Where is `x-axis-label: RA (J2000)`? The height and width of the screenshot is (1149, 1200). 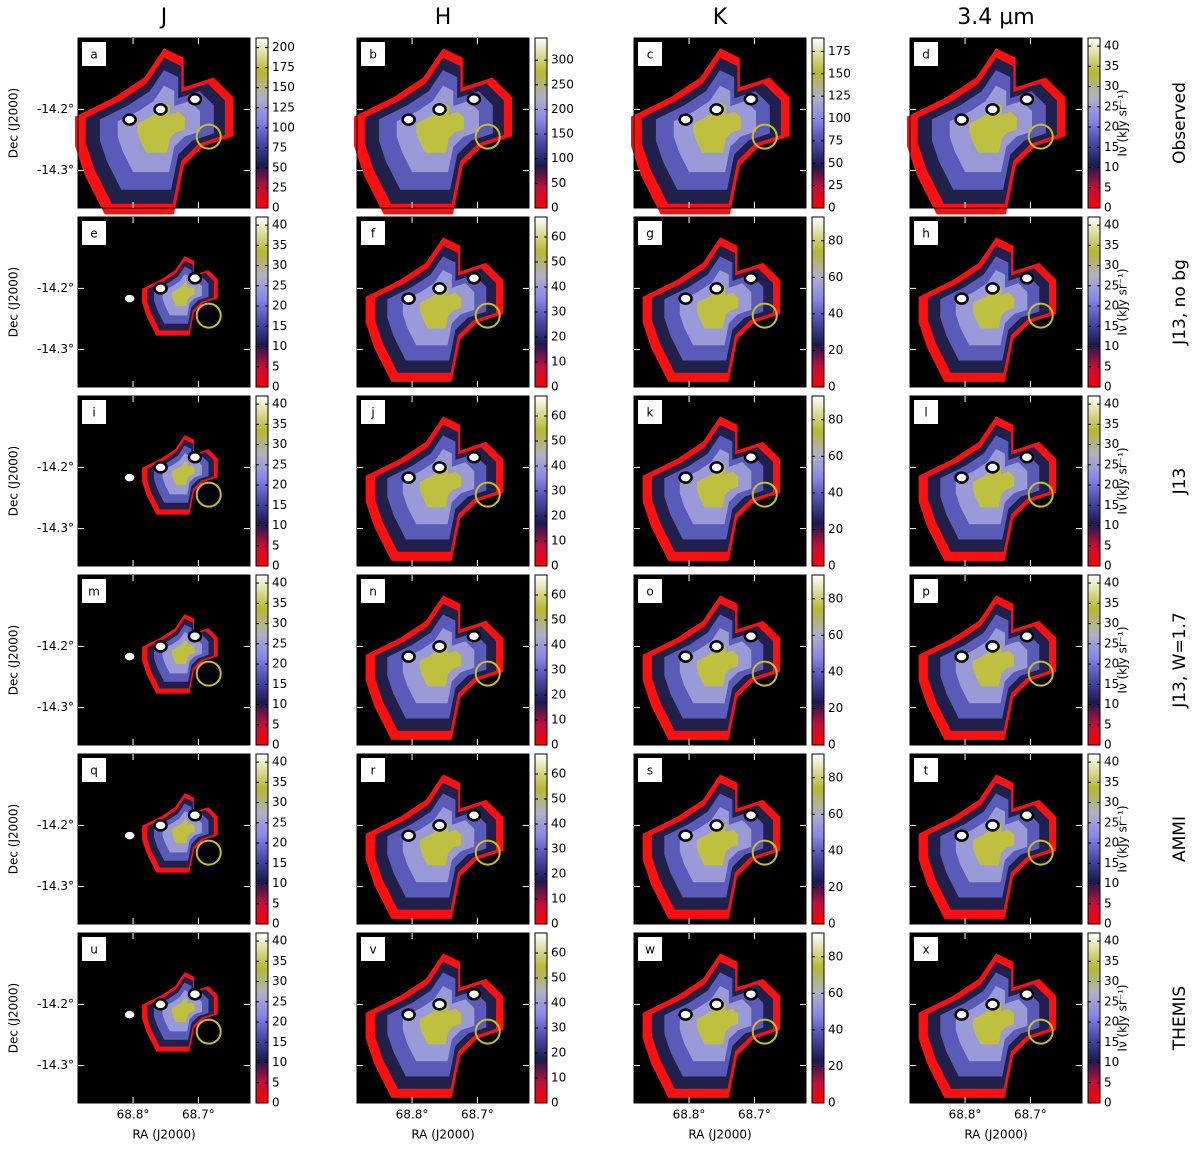 x-axis-label: RA (J2000) is located at coordinates (719, 1135).